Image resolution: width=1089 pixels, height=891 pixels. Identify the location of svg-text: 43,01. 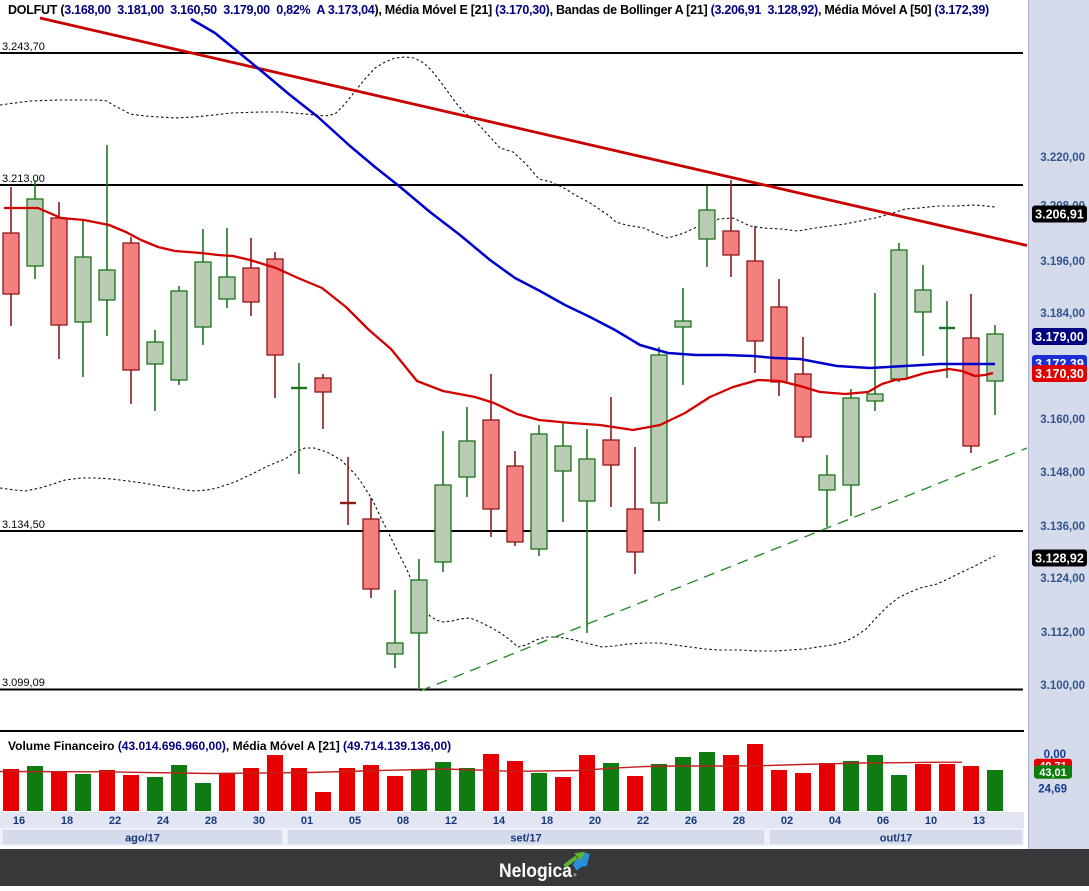
(1053, 773).